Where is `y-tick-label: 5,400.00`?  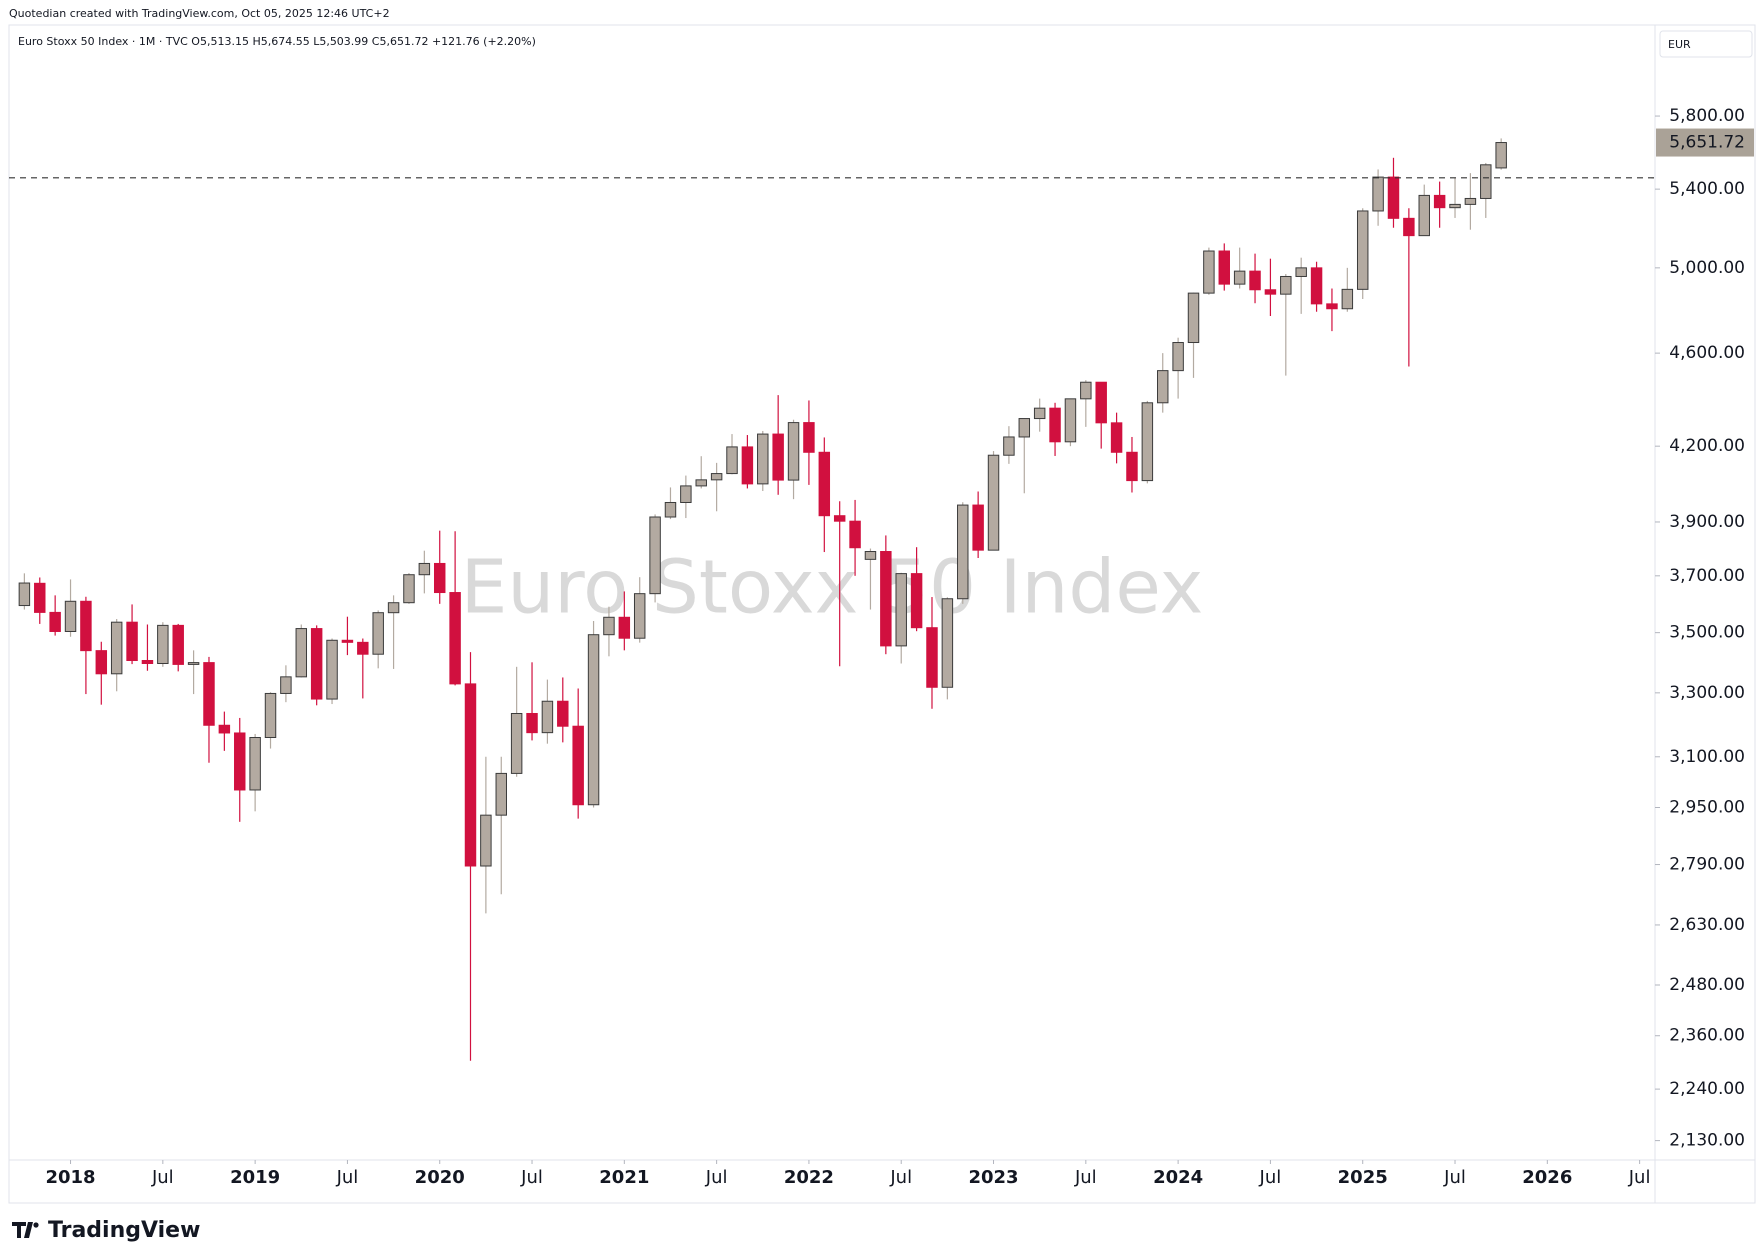 y-tick-label: 5,400.00 is located at coordinates (1707, 189).